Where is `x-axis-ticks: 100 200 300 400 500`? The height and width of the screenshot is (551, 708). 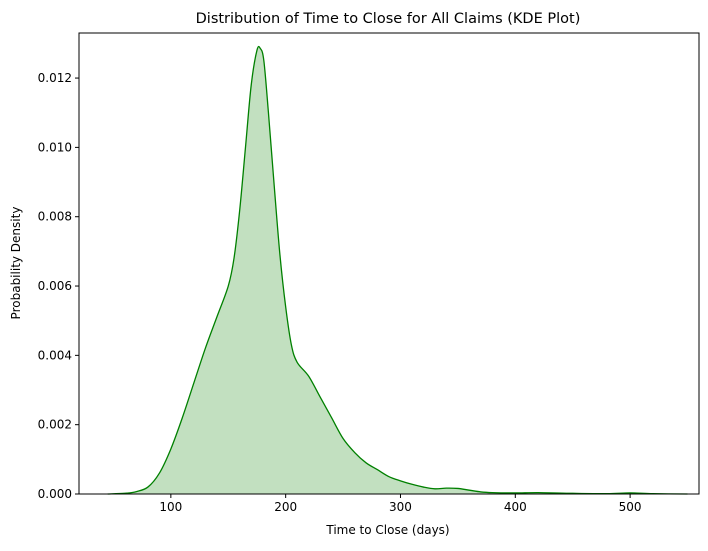
x-axis-ticks: 100 200 300 400 500 is located at coordinates (400, 504).